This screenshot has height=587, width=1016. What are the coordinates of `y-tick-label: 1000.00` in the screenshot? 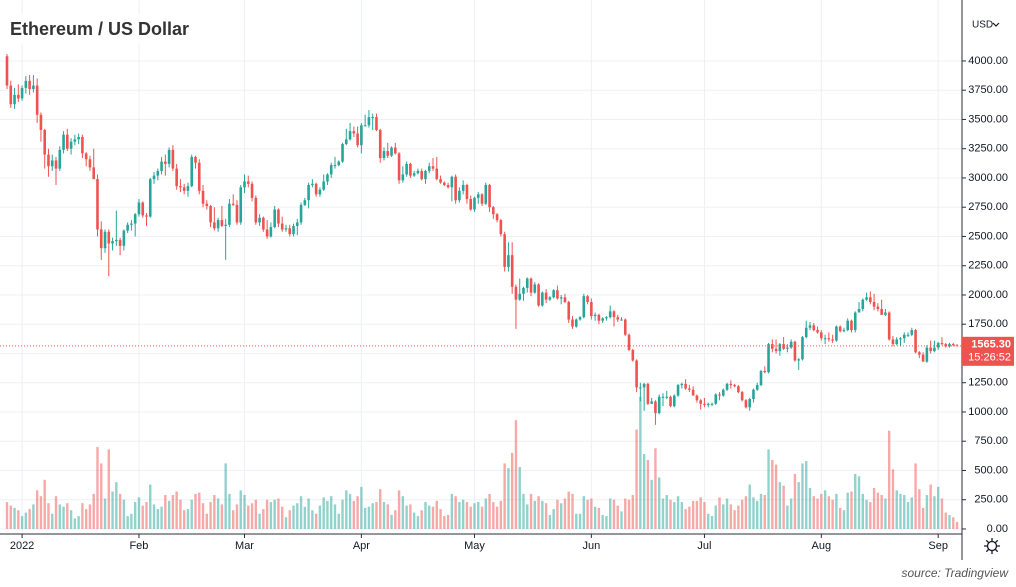 It's located at (988, 412).